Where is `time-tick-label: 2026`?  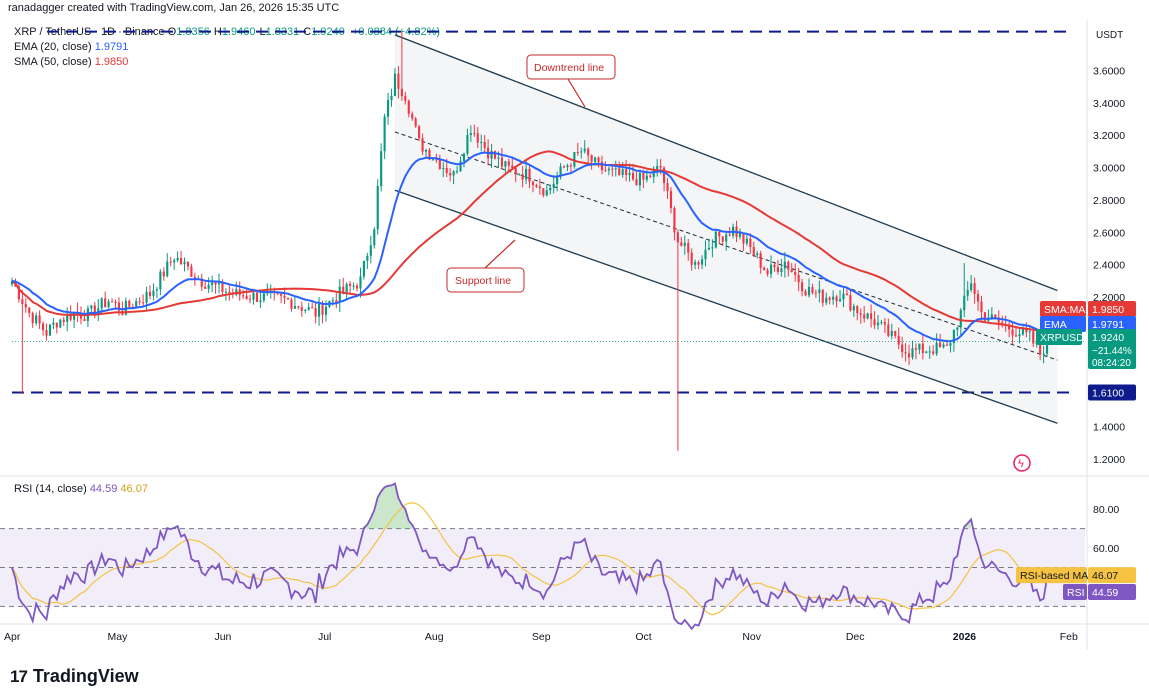
time-tick-label: 2026 is located at coordinates (965, 637).